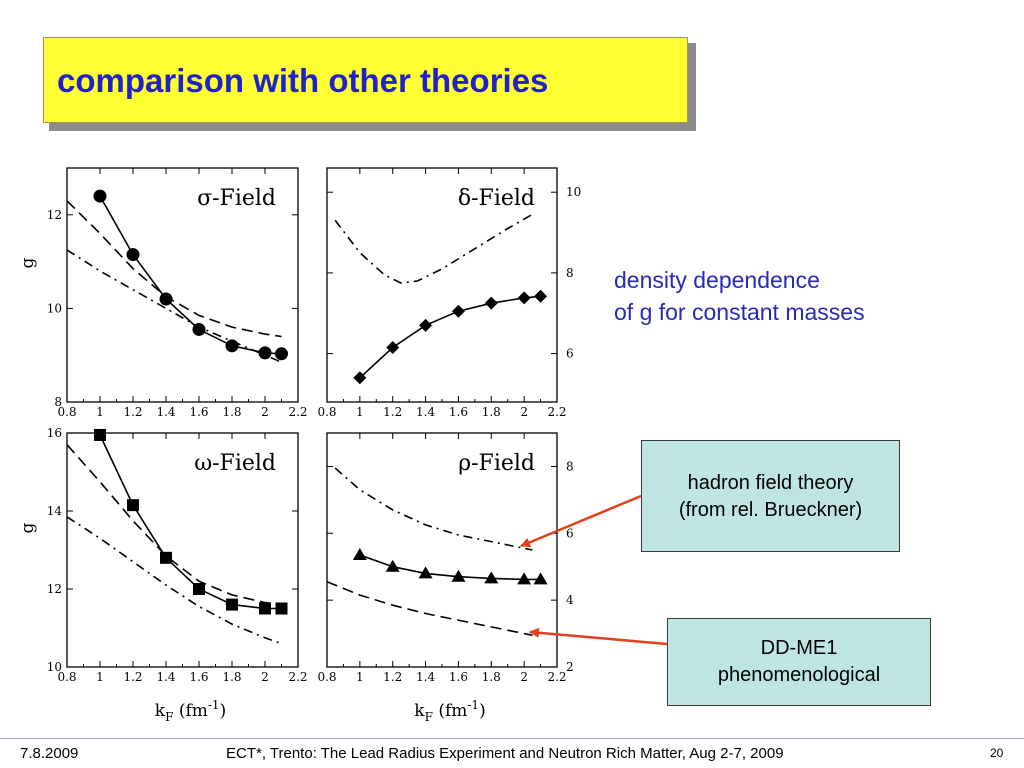  What do you see at coordinates (449, 293) in the screenshot?
I see `chart-panel-2: 0.8 1 1.2 1.4 1.6 1.8 2 2.2 6 8 10 δ-Field` at bounding box center [449, 293].